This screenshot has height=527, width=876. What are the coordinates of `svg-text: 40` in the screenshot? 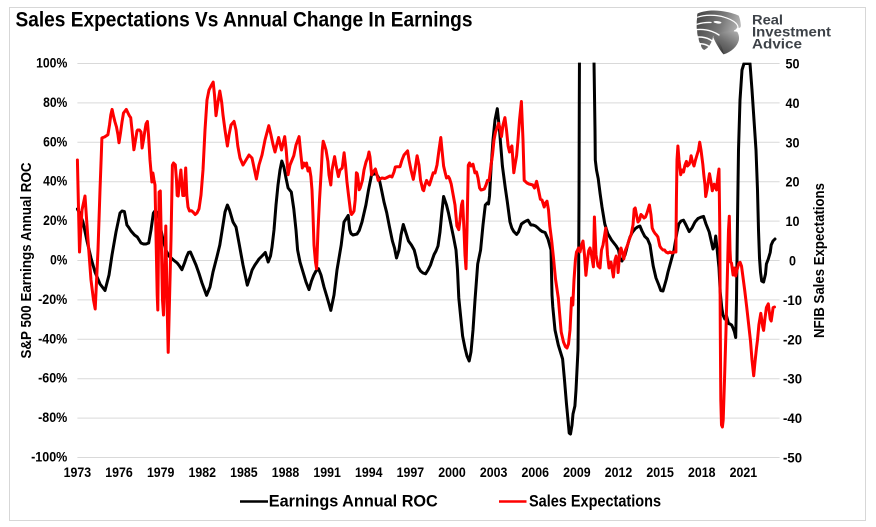 It's located at (793, 103).